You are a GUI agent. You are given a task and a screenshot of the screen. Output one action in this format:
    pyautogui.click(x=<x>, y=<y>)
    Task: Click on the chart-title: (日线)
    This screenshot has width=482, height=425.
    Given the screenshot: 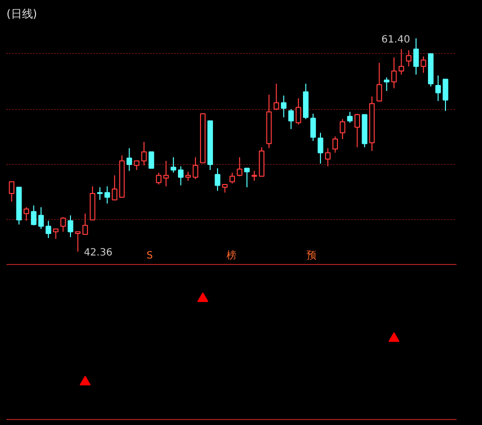 What is the action you would take?
    pyautogui.click(x=22, y=14)
    